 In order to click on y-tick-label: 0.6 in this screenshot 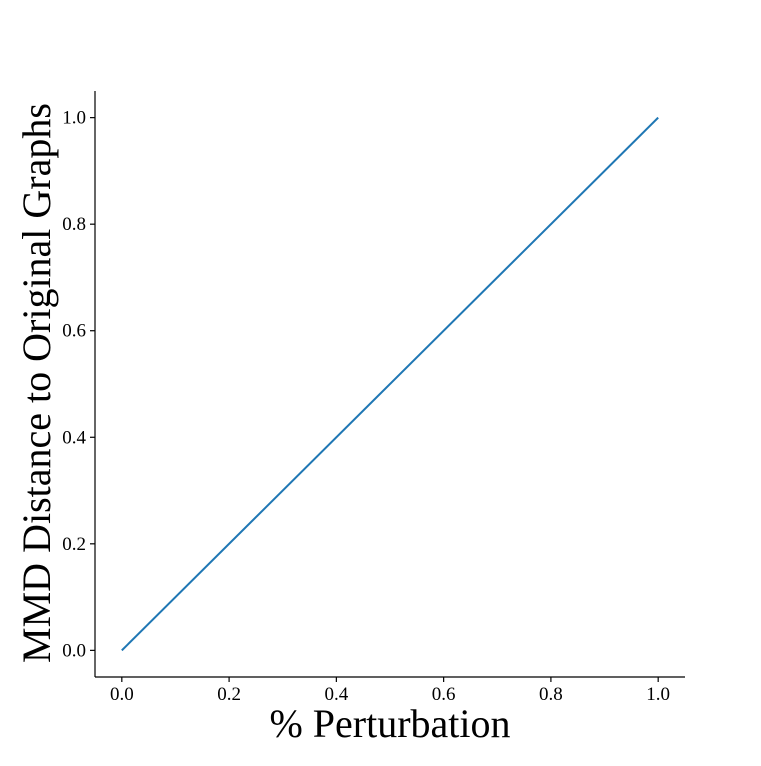, I will do `click(74, 331)`.